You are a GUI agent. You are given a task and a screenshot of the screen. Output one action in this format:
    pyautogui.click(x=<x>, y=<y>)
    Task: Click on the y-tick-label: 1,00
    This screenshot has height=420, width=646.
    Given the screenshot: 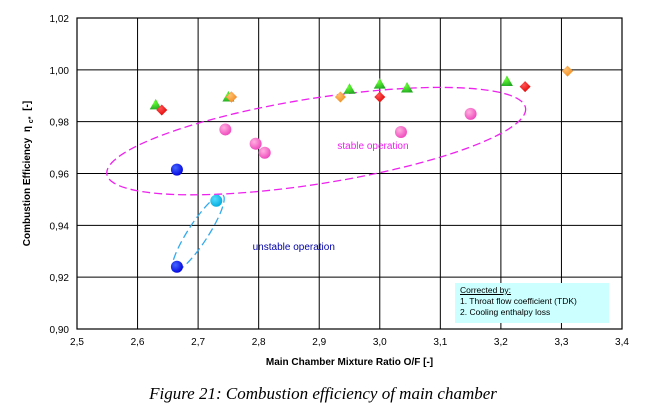 What is the action you would take?
    pyautogui.click(x=60, y=71)
    